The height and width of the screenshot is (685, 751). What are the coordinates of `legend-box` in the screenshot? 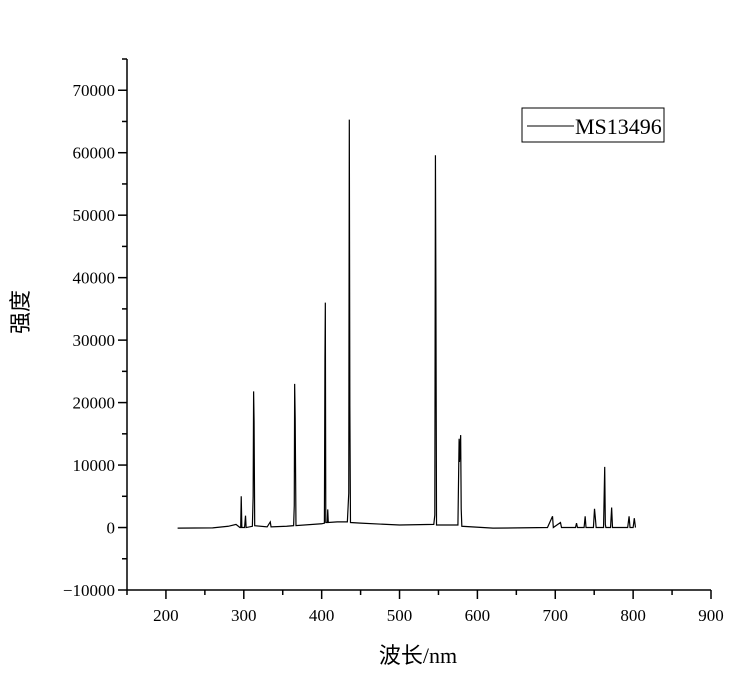 It's located at (593, 125).